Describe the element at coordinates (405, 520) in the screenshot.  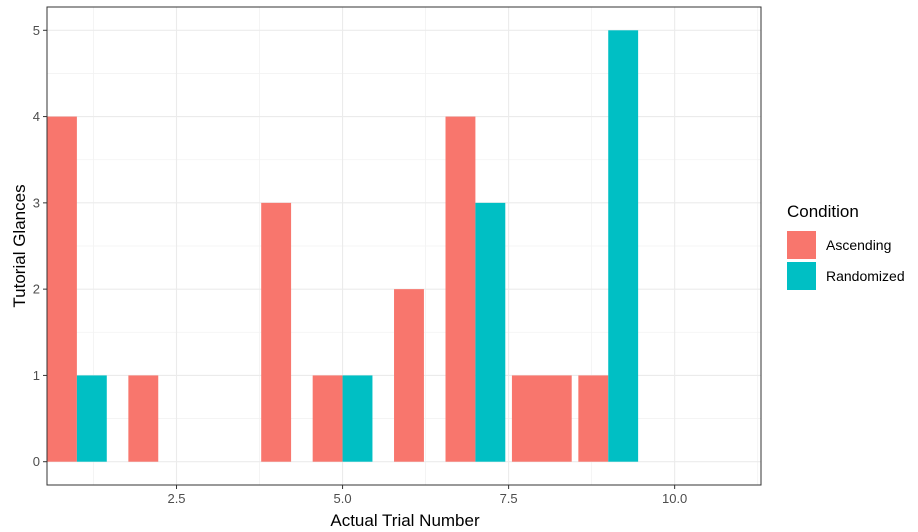
I see `x-axis-title: Actual Trial Number` at that location.